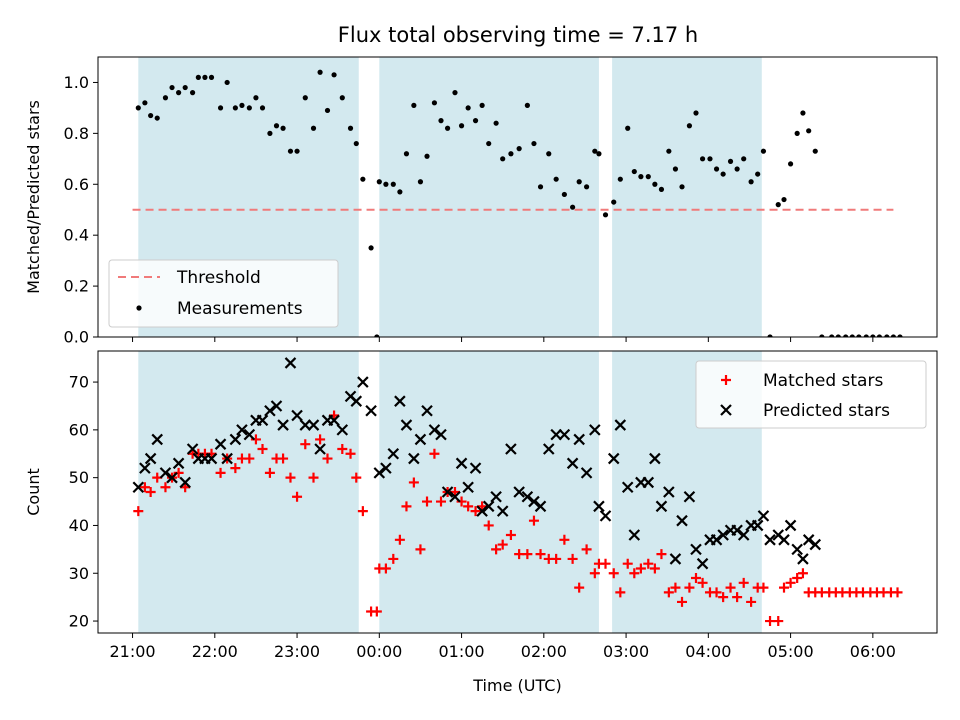 The image size is (960, 720). Describe the element at coordinates (79, 477) in the screenshot. I see `y-tick-label: 50` at that location.